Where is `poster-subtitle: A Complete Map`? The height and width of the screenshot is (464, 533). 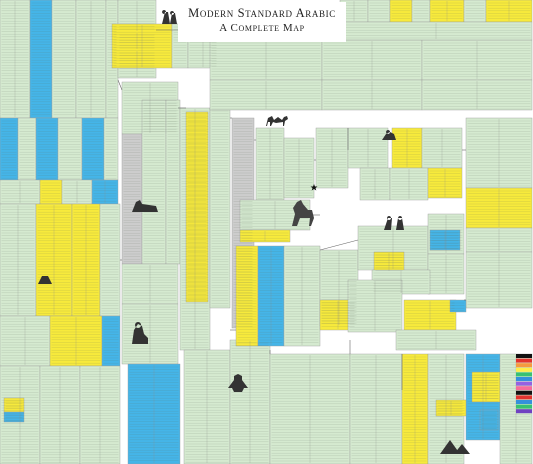 poster-subtitle: A Complete Map is located at coordinates (262, 28).